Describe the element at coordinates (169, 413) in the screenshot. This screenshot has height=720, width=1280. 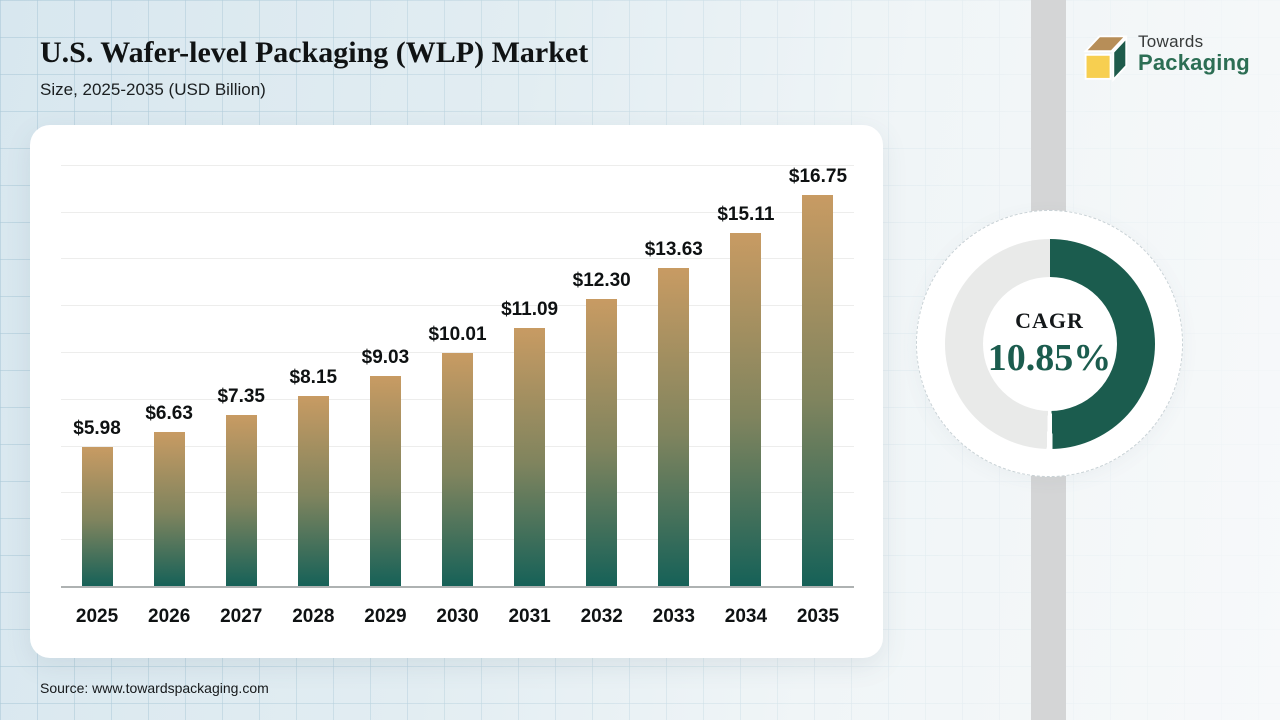
I see `bar-value-label: $6.63` at that location.